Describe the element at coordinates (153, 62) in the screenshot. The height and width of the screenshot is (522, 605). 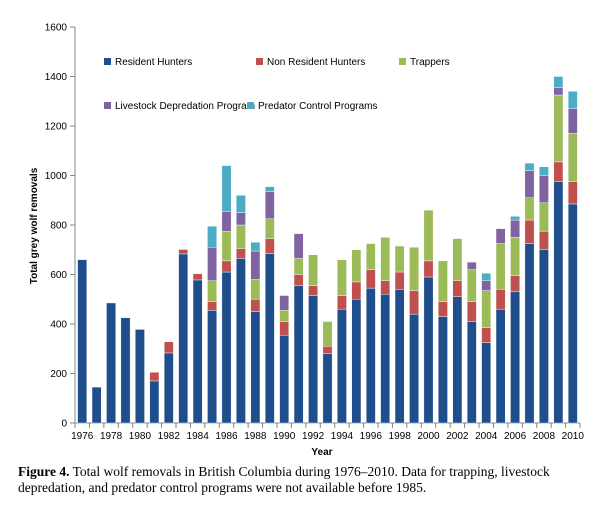
I see `legend-label: Resident Hunters` at that location.